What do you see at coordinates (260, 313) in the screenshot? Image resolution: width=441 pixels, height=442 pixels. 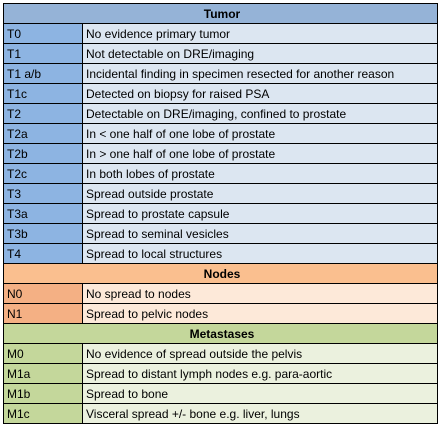 I see `stage-description: Spread to pelvic nodes` at bounding box center [260, 313].